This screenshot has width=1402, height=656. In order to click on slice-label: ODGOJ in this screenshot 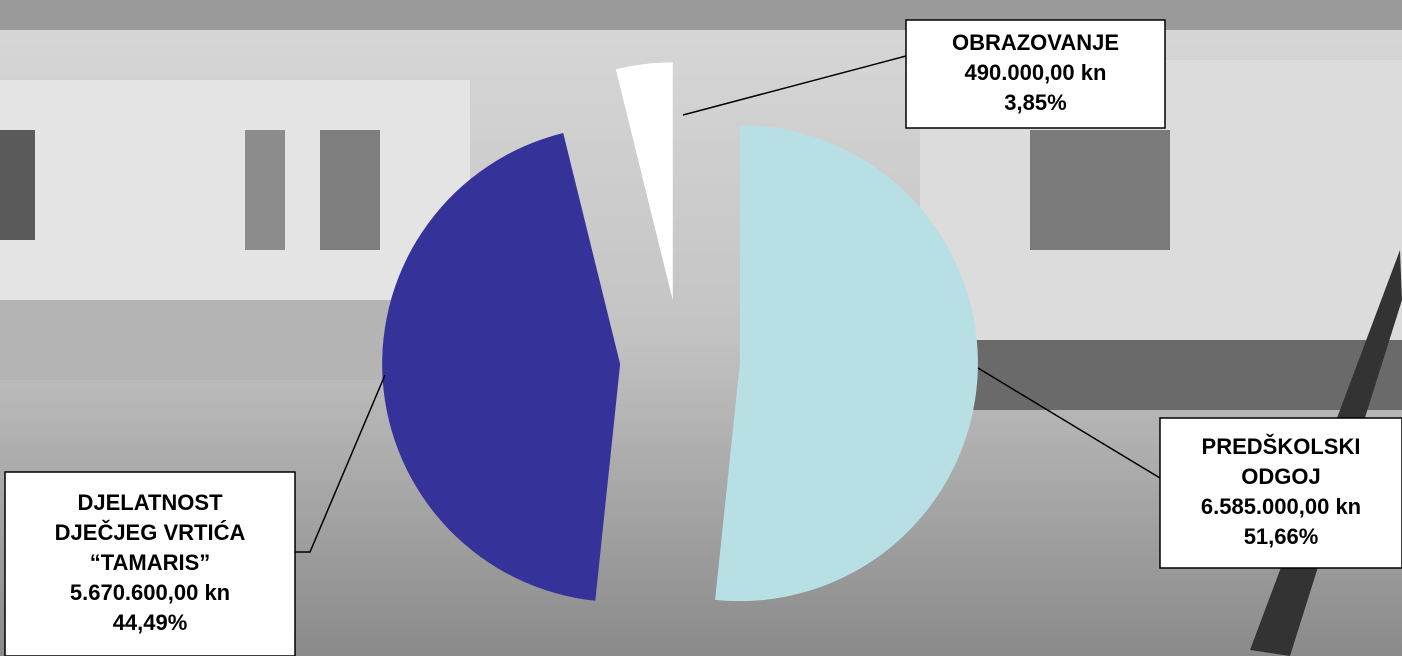, I will do `click(1280, 476)`.